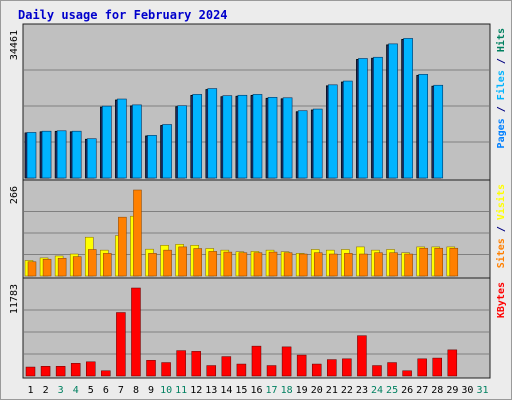 This screenshot has height=400, width=512. Describe the element at coordinates (501, 300) in the screenshot. I see `panel-kbytes-legend: KBytes` at that location.